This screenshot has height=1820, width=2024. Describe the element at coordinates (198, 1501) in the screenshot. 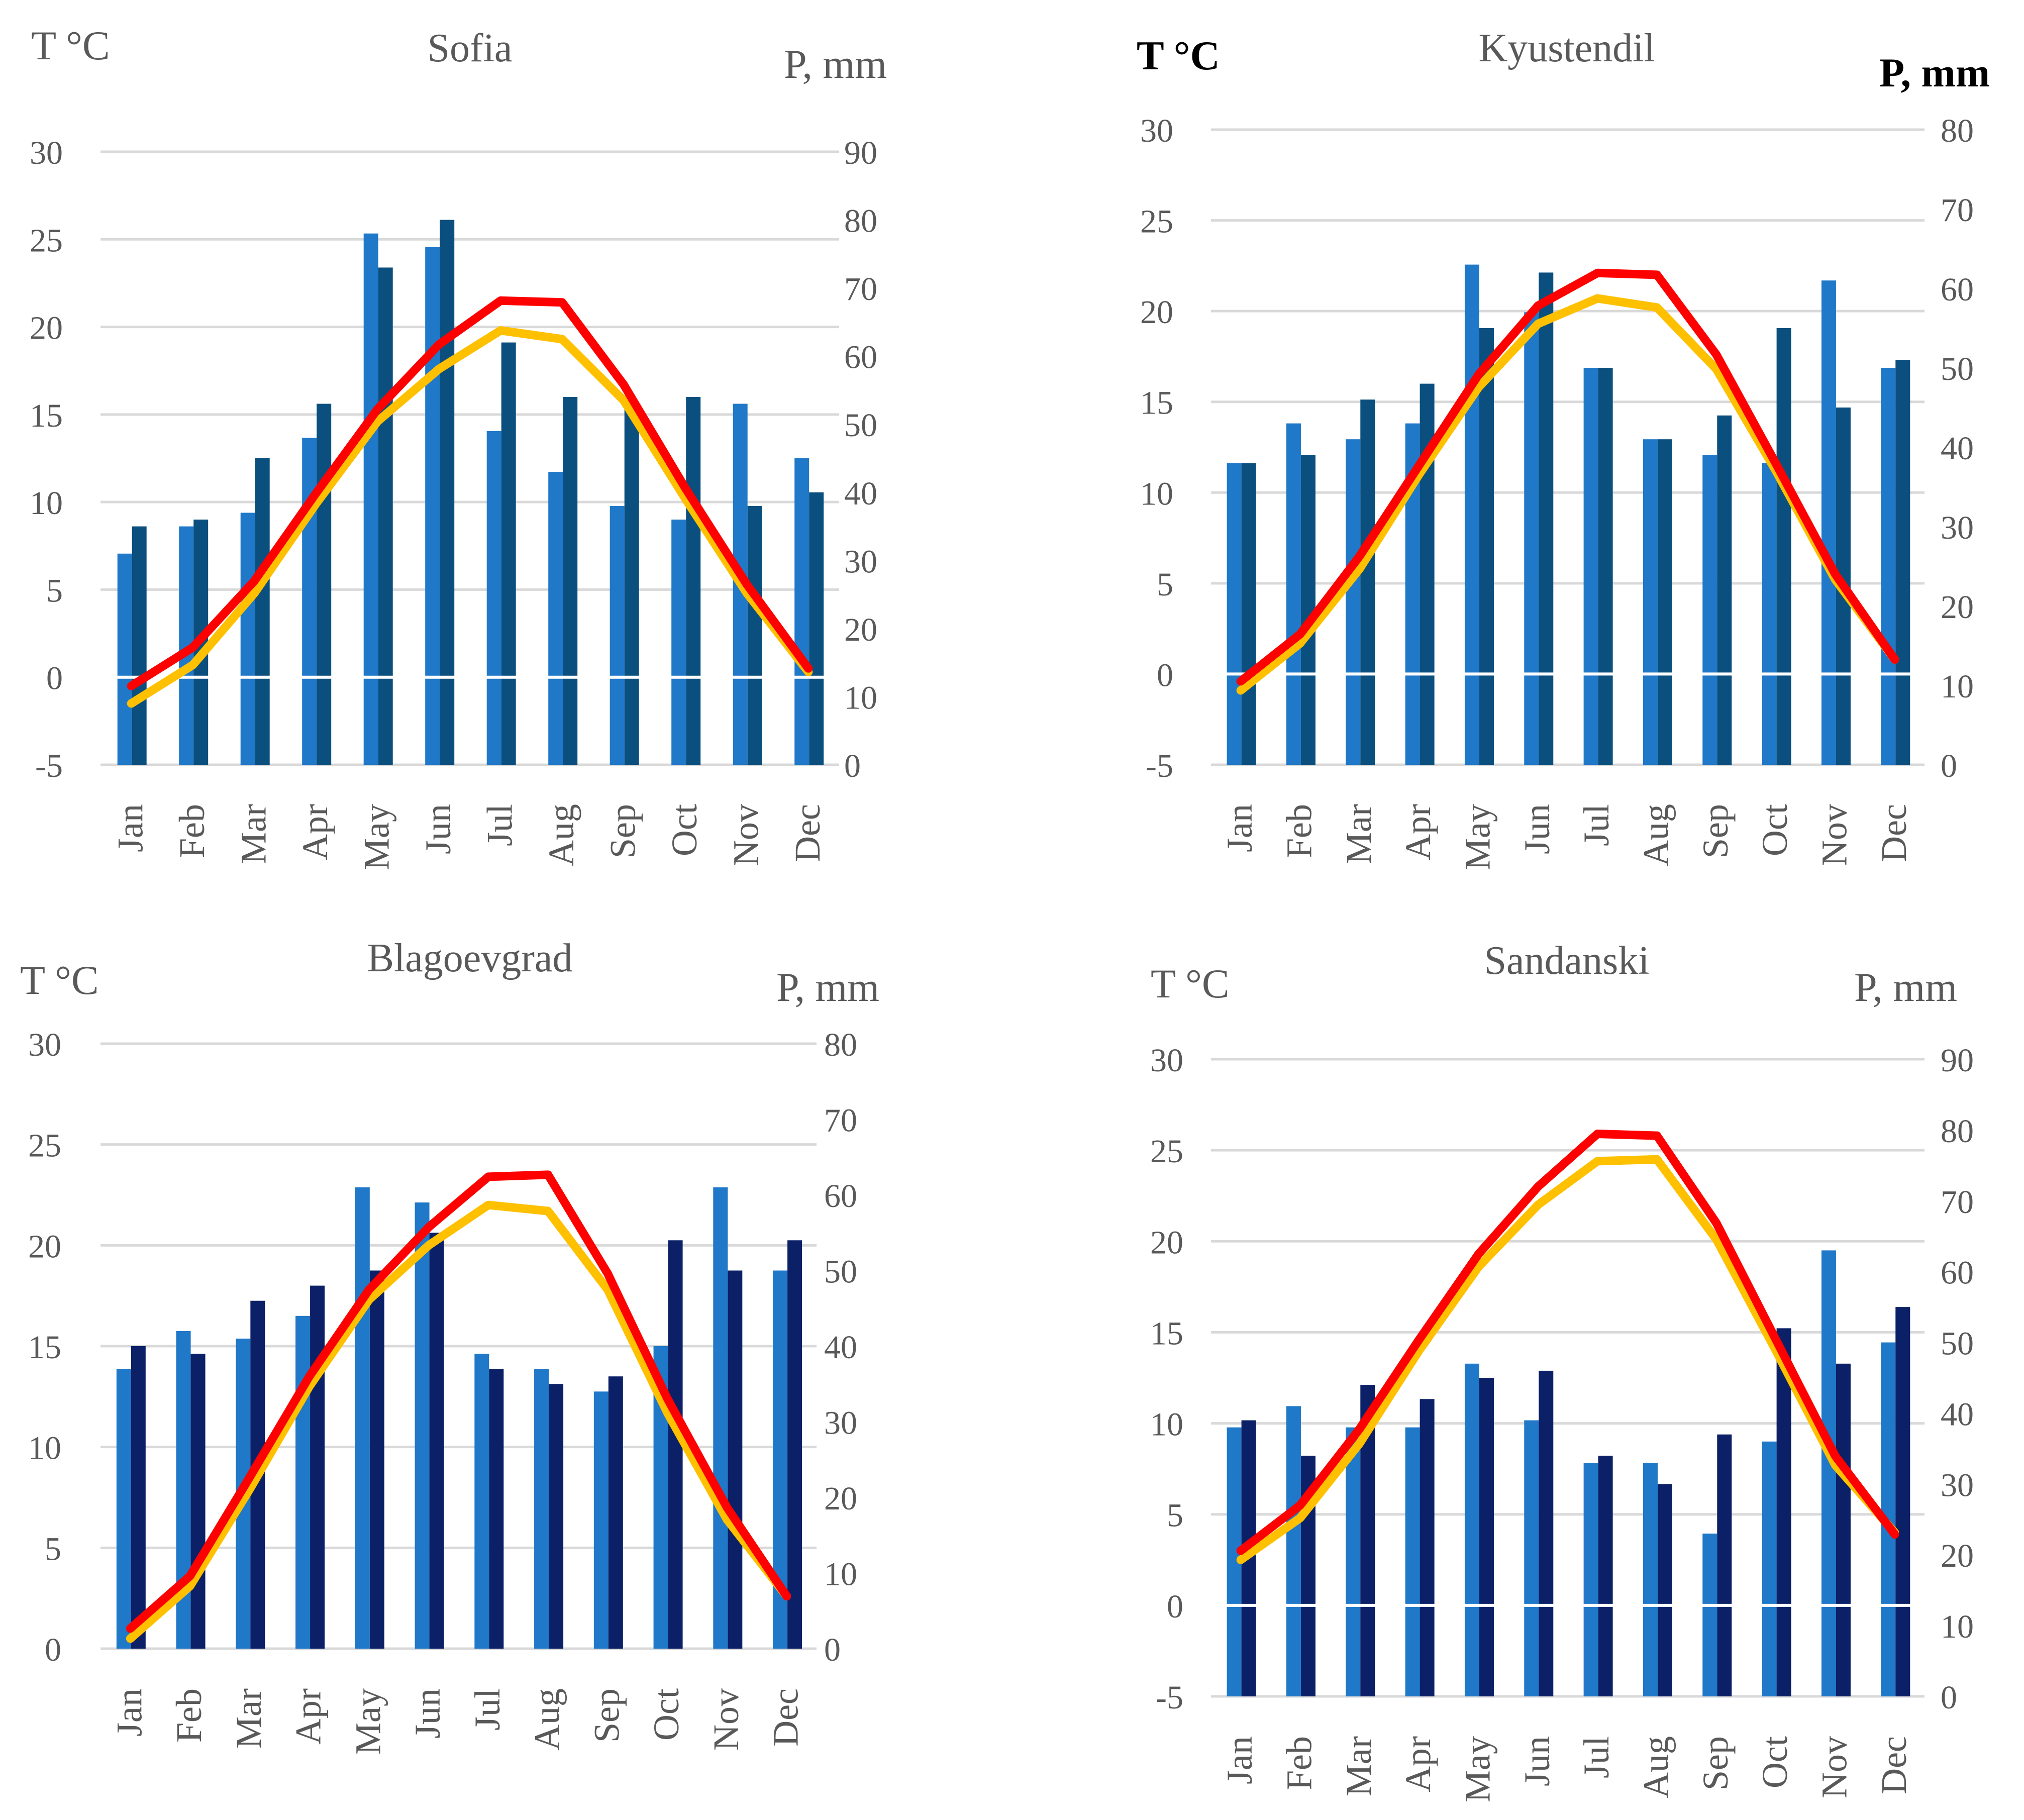

I see `precip-bar-dark-feb` at that location.